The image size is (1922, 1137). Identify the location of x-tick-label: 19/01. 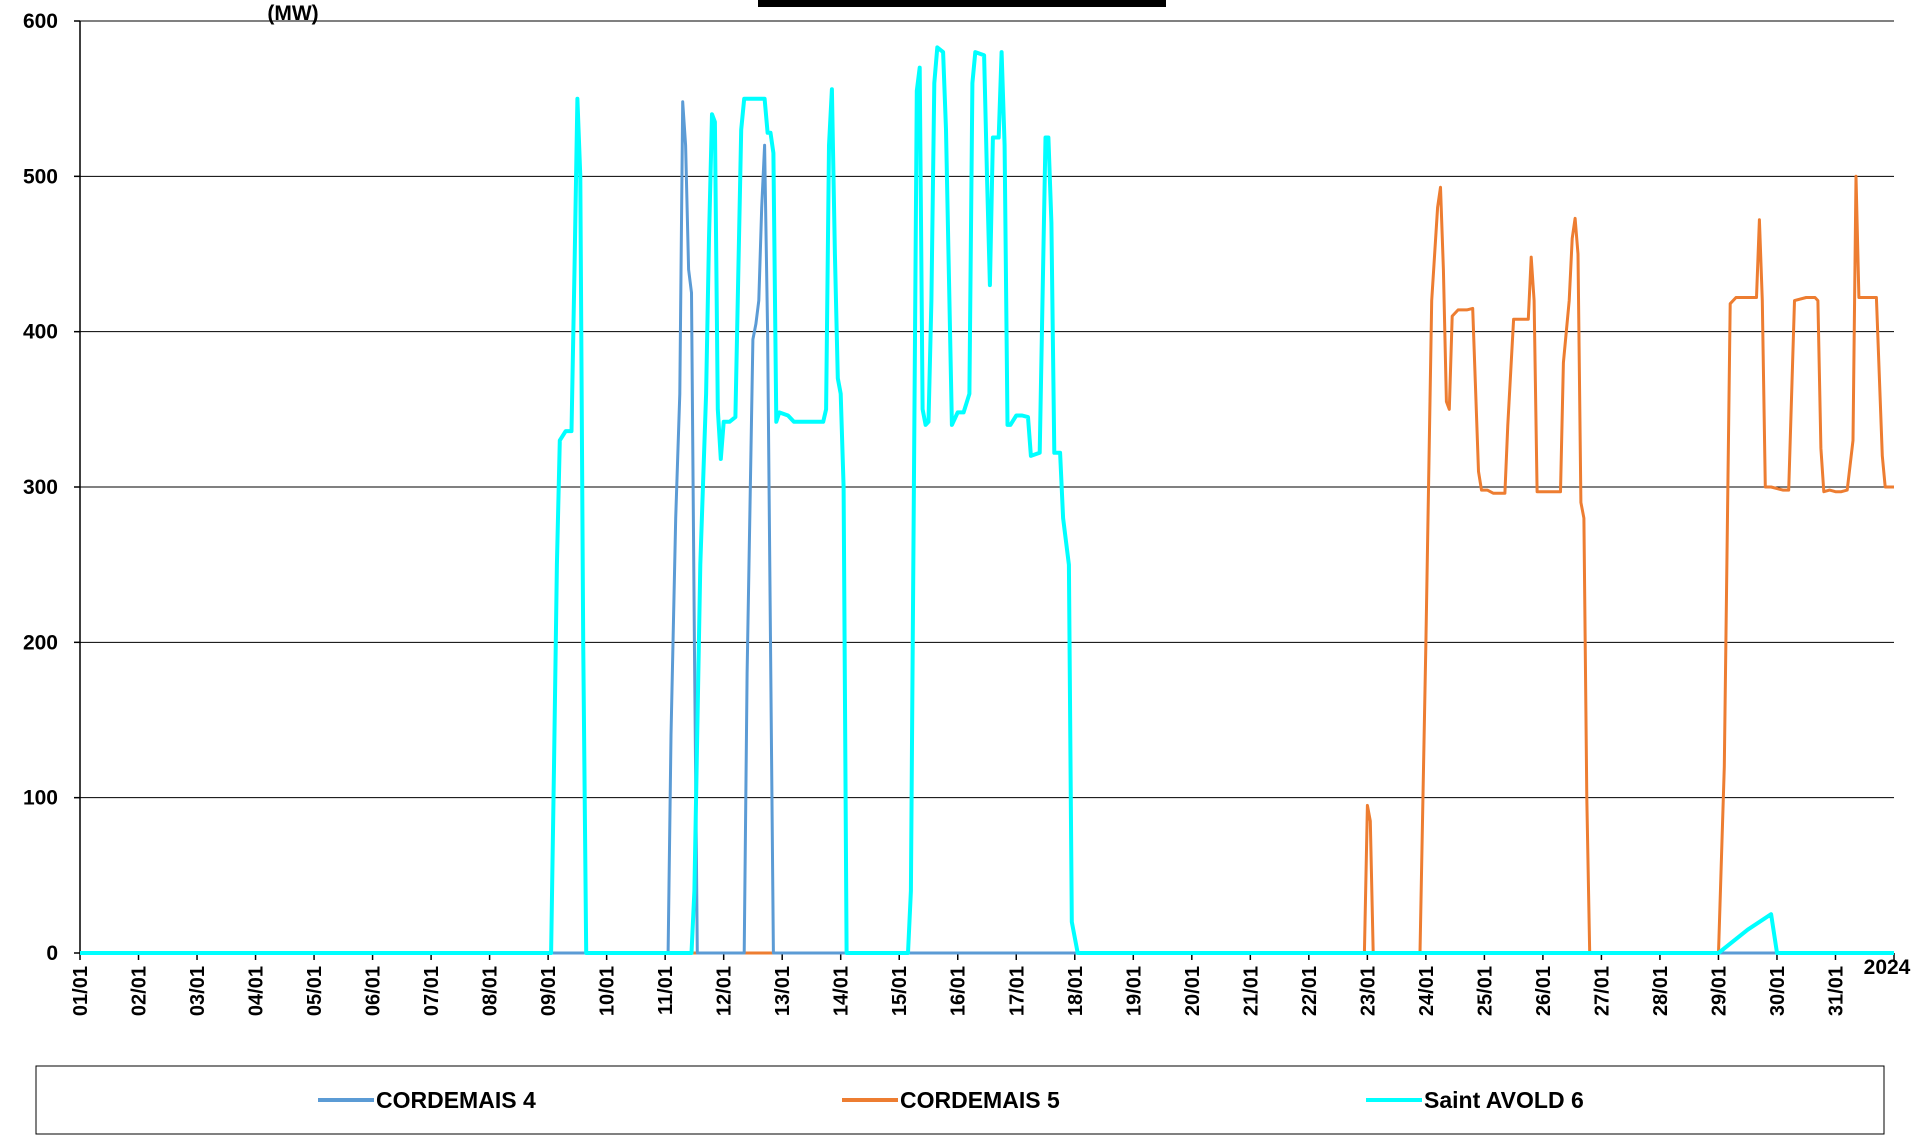
(1134, 991).